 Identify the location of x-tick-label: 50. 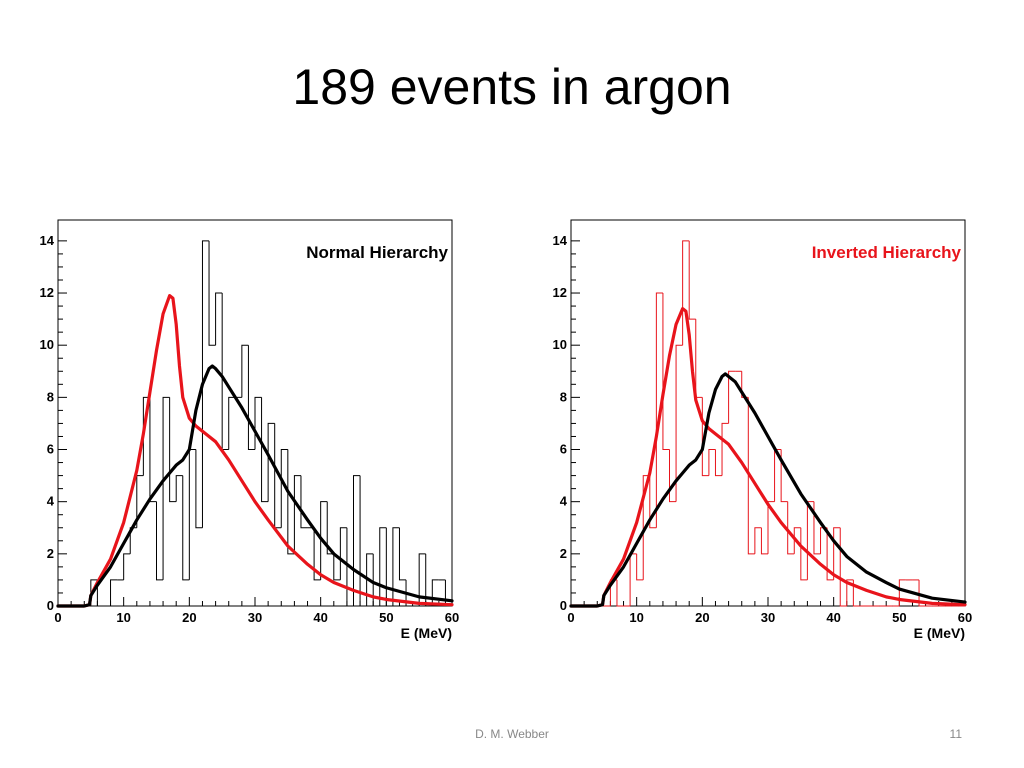
(899, 617).